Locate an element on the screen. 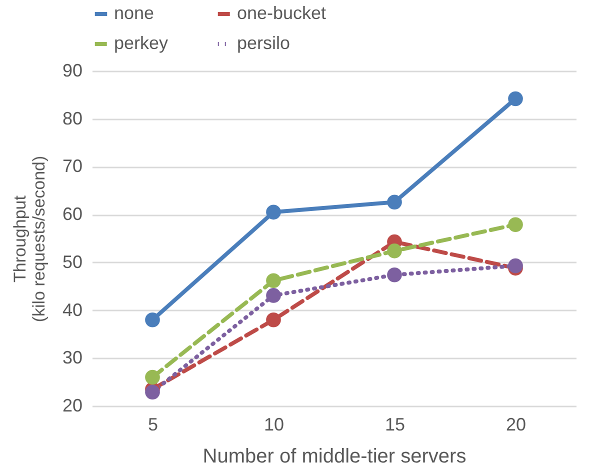 This screenshot has width=591, height=474. y-tick-label: 50 is located at coordinates (72, 262).